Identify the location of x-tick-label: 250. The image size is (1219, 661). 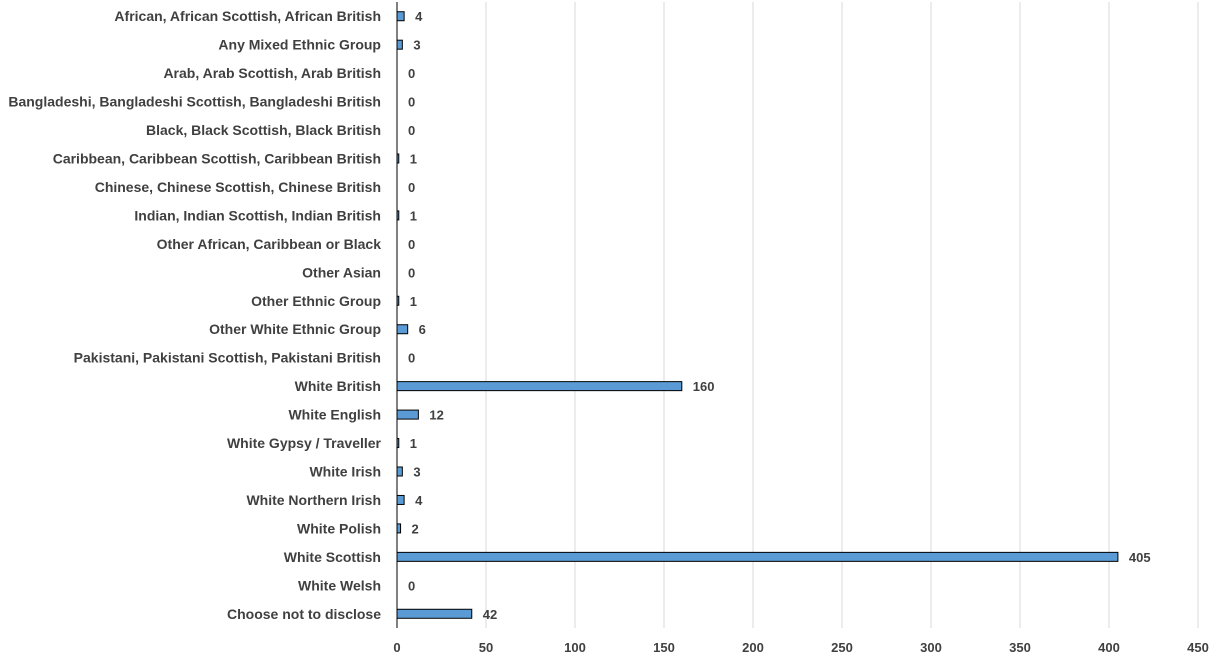
(842, 647).